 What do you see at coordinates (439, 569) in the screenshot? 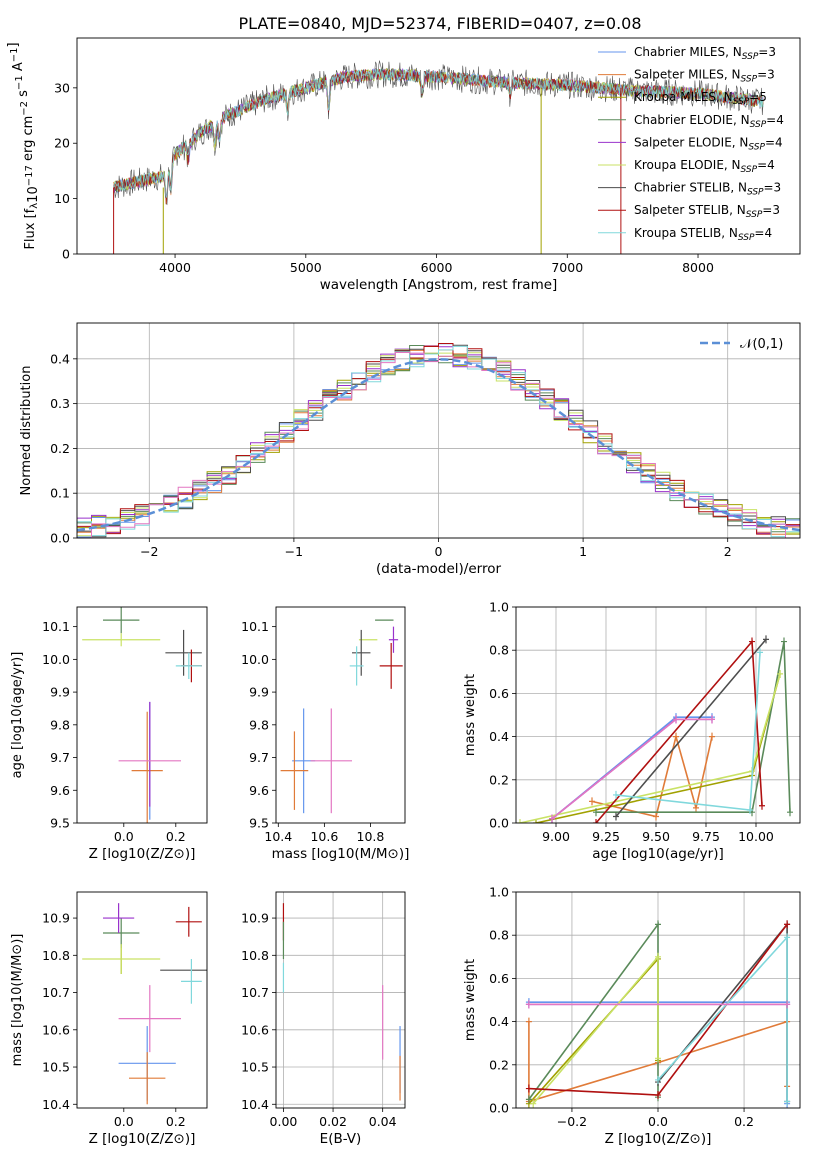
I see `x-axis-label: (data-model)/error` at bounding box center [439, 569].